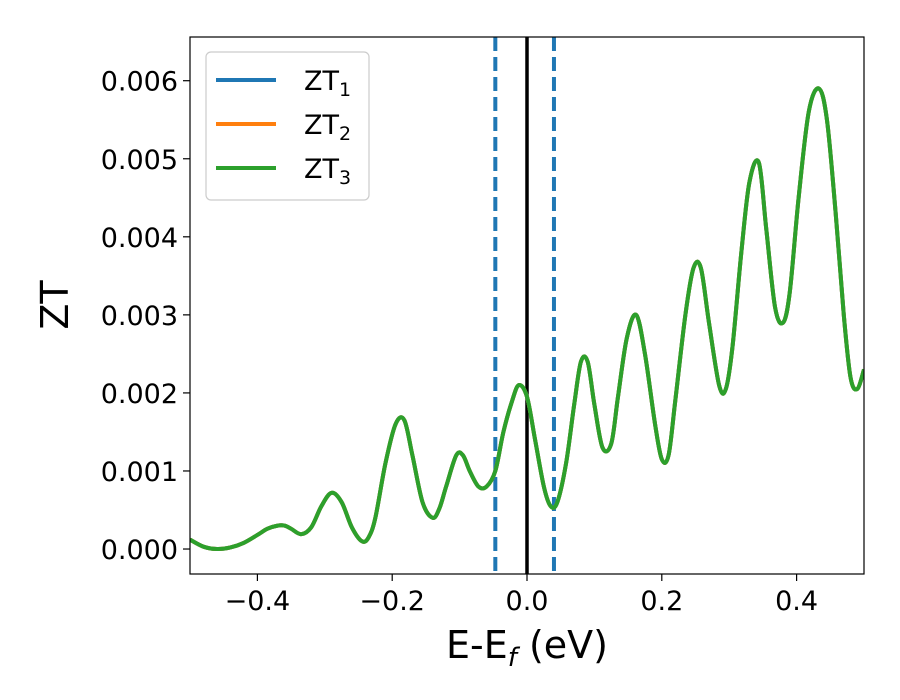 This screenshot has height=700, width=900. What do you see at coordinates (527, 601) in the screenshot?
I see `x-tick-label: 0.0` at bounding box center [527, 601].